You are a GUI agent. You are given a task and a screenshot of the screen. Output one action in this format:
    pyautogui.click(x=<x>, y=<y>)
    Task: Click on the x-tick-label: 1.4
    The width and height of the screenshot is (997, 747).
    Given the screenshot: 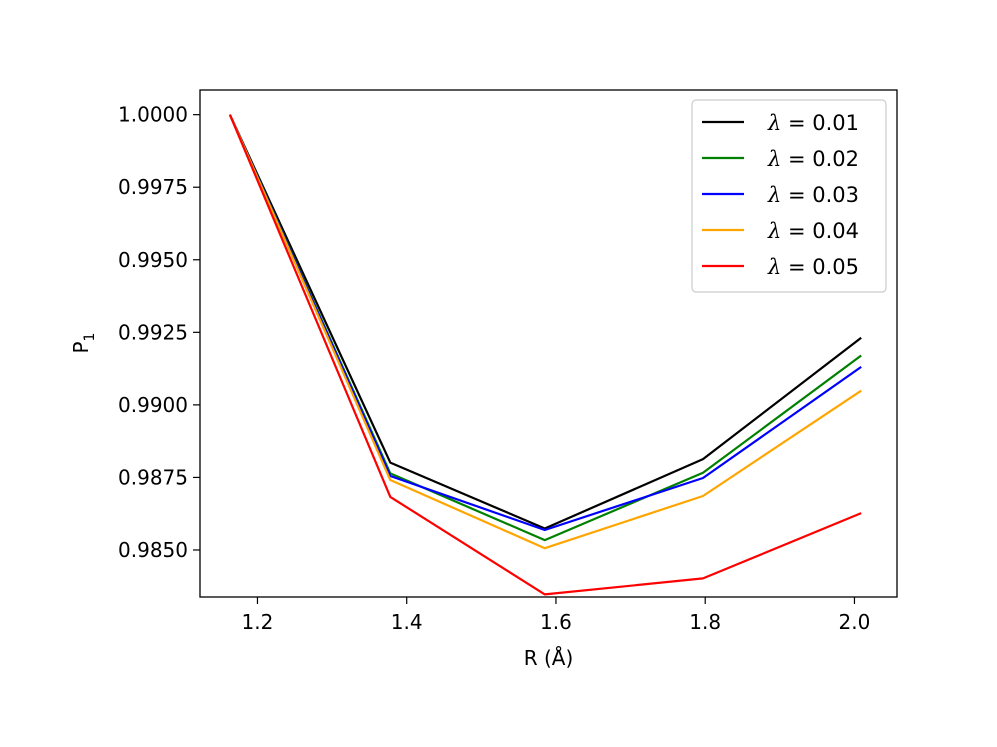 What is the action you would take?
    pyautogui.click(x=407, y=622)
    